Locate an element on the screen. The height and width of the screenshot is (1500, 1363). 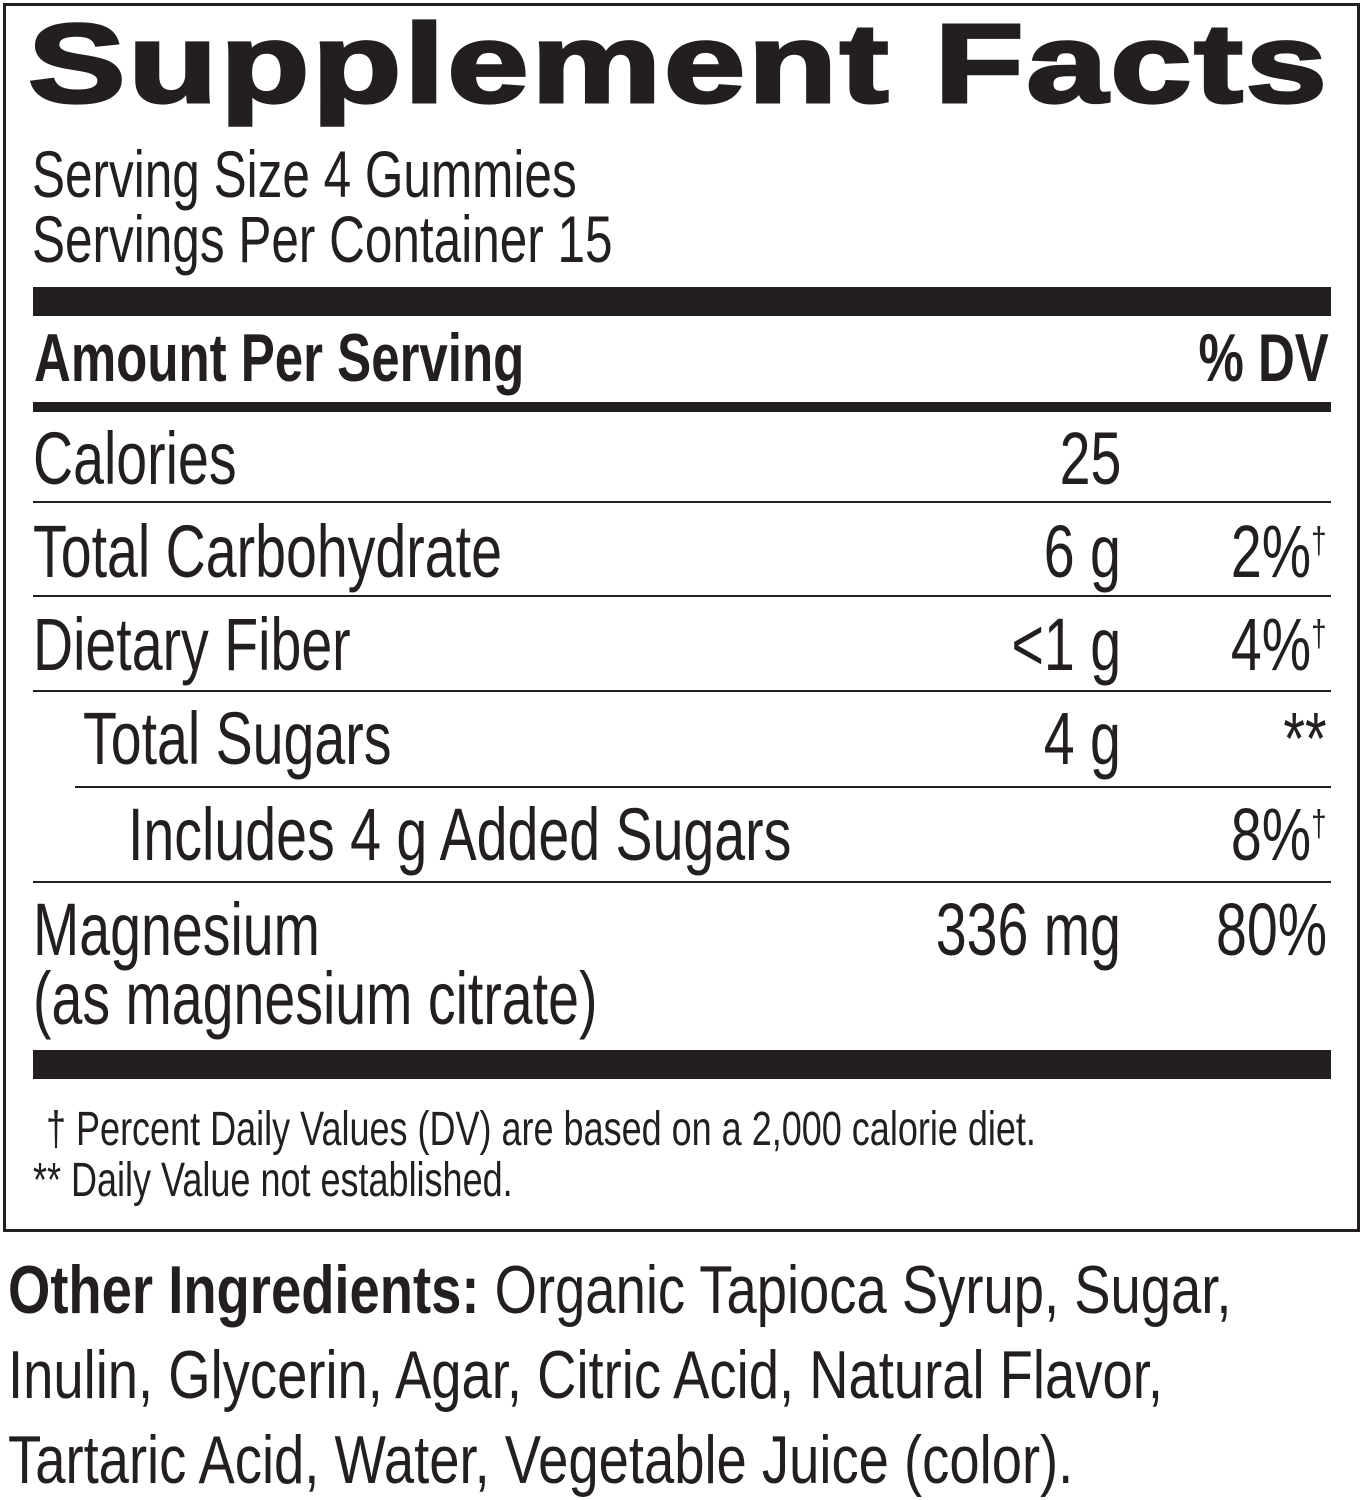
row-sugars-amount: 4 g is located at coordinates (1082, 738).